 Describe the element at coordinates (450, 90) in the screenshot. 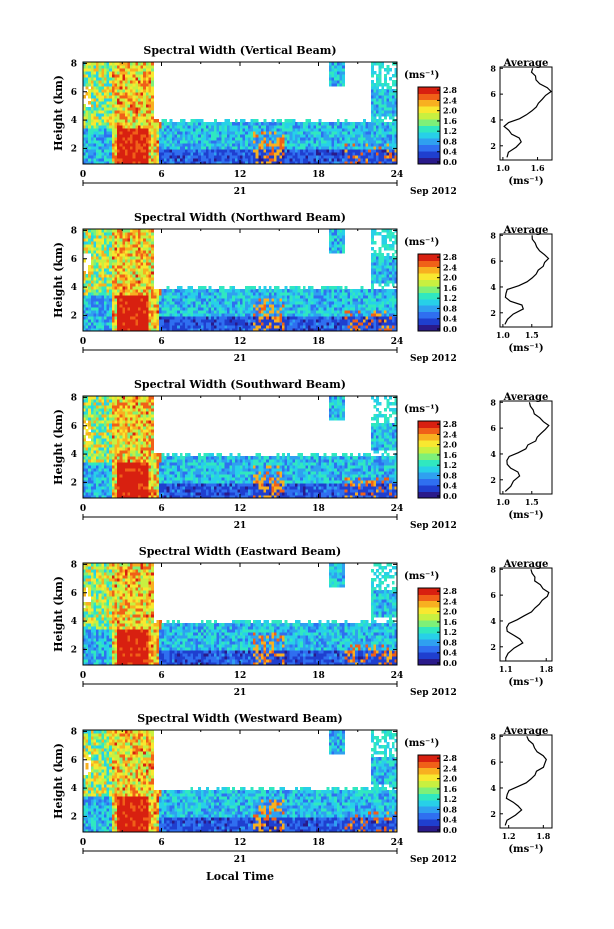

I see `colorbar-tick-label: 2.8` at that location.